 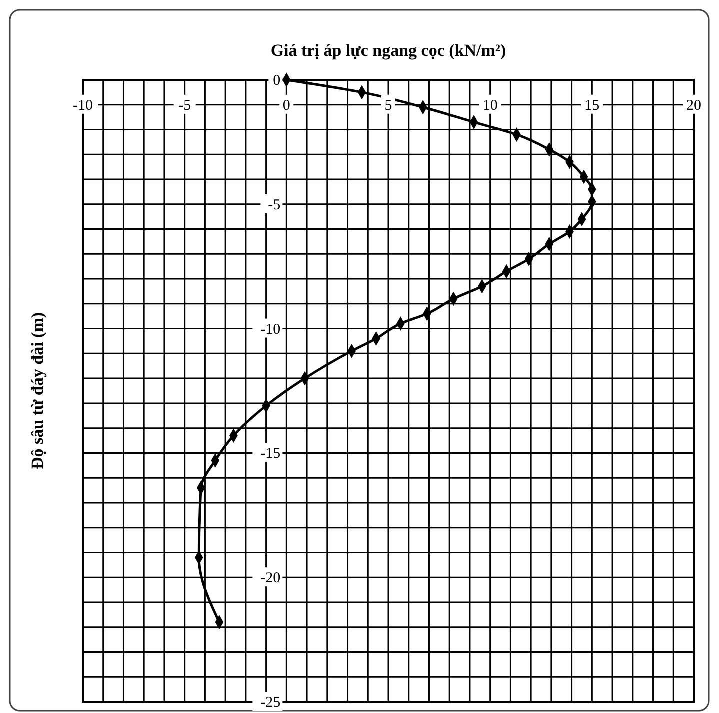 I want to click on y-tick-label: -10, so click(x=270, y=330).